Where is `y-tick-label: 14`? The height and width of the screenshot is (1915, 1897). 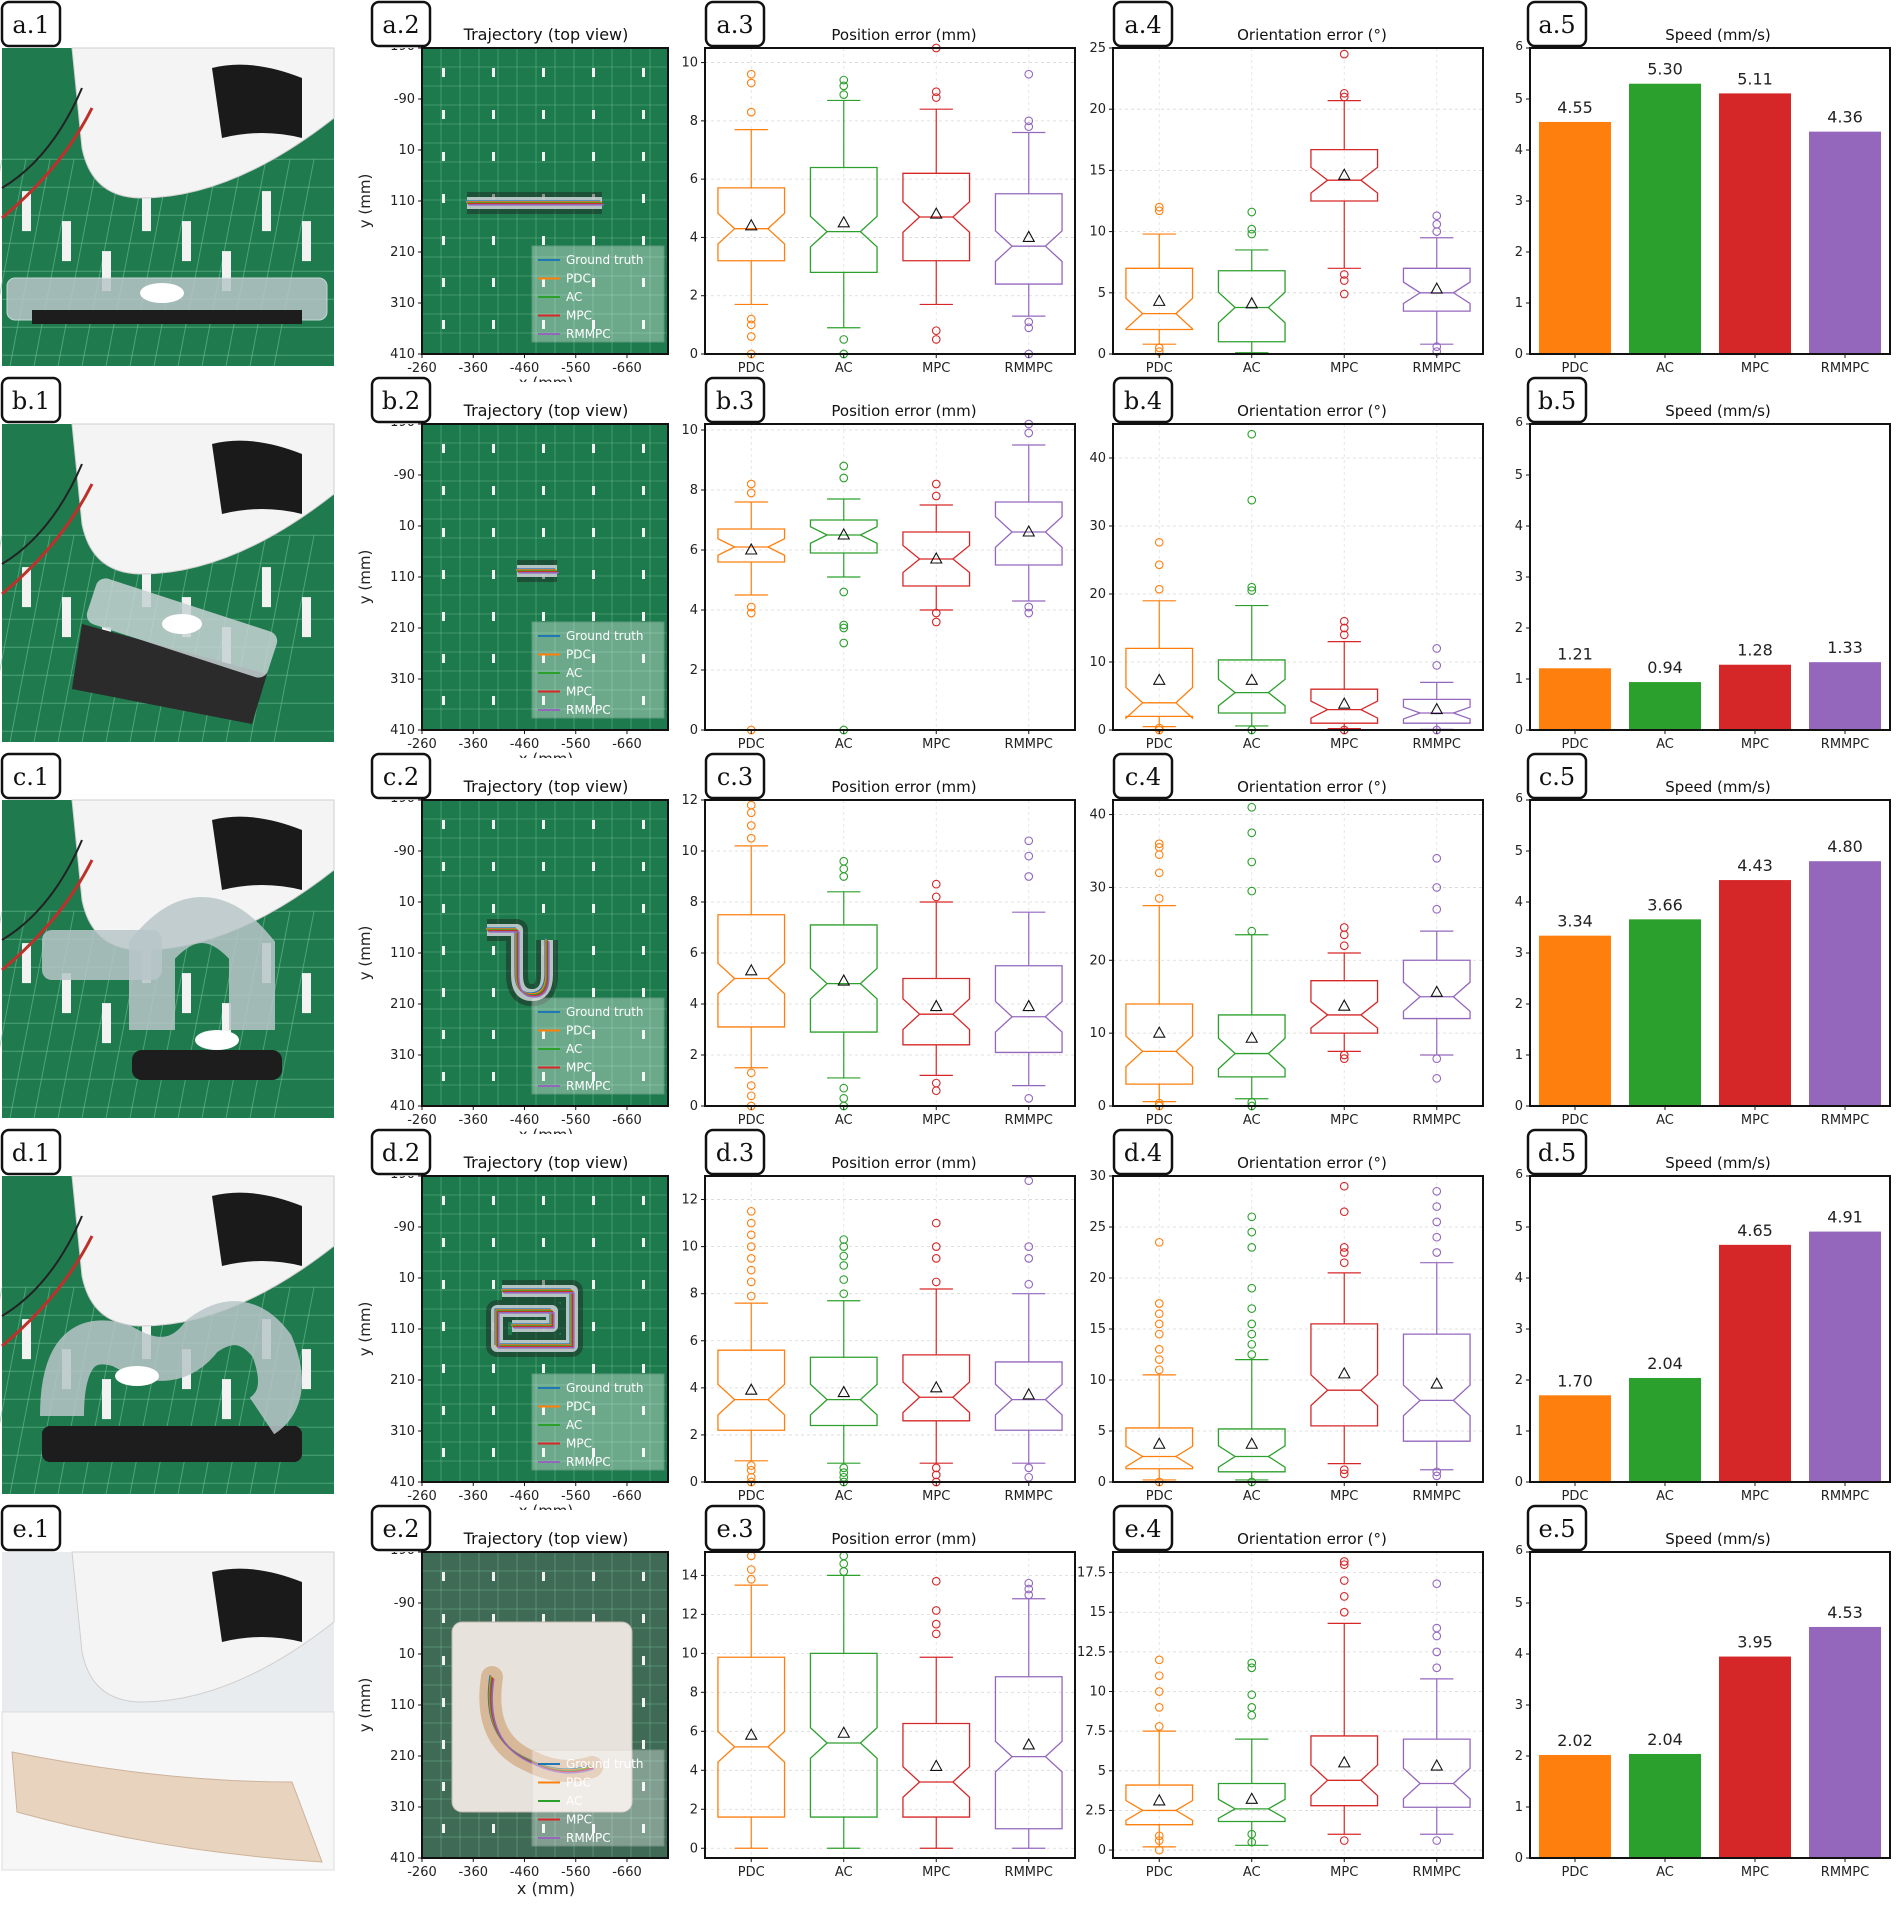
y-tick-label: 14 is located at coordinates (689, 1575).